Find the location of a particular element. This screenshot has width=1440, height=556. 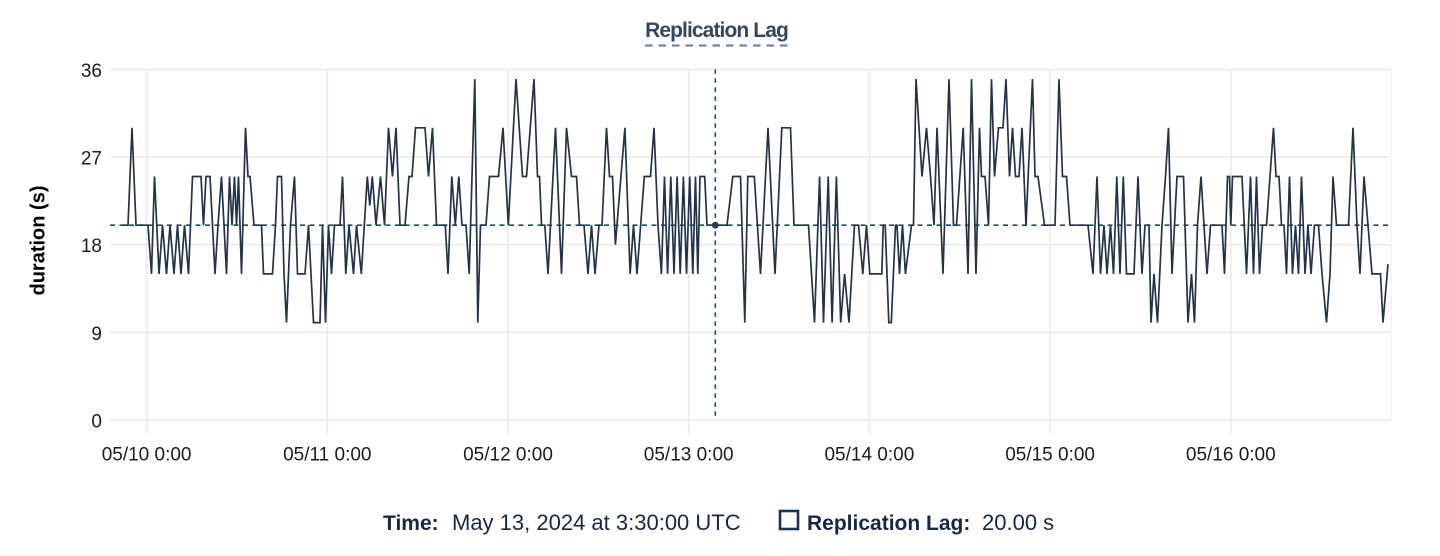

svg-text: 05/13 0:00 is located at coordinates (689, 455).